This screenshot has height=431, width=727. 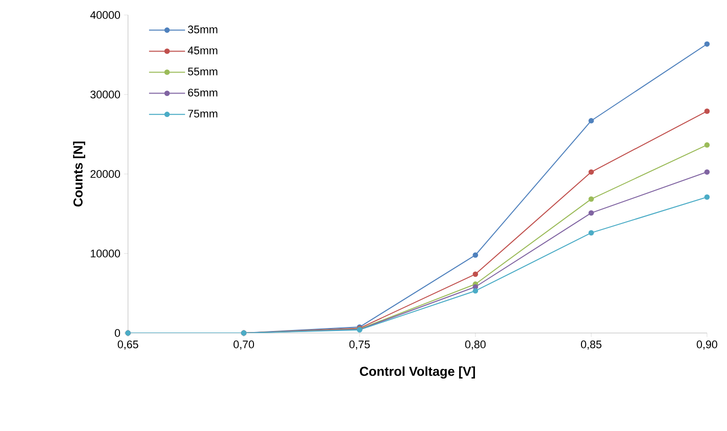 I want to click on x-axis-title: Control Voltage [V], so click(x=417, y=372).